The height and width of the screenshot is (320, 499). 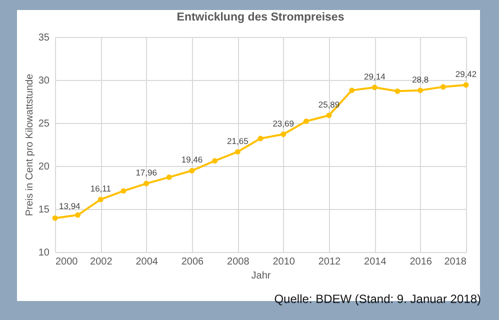 I want to click on x-tick-label: 2014, so click(x=375, y=262).